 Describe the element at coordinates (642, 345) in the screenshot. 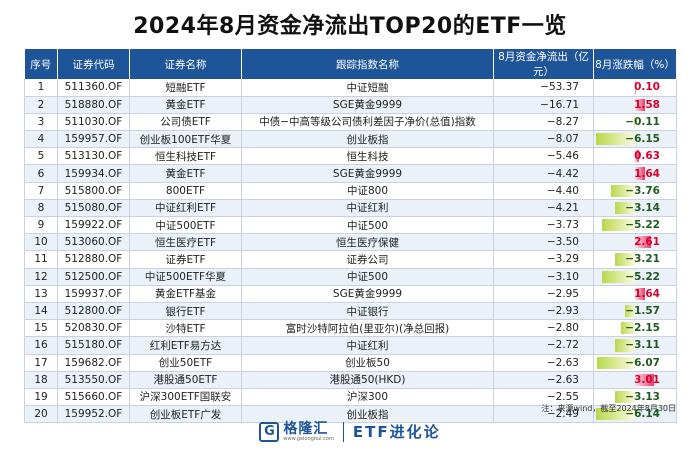

I see `pct-value: −3.11` at that location.